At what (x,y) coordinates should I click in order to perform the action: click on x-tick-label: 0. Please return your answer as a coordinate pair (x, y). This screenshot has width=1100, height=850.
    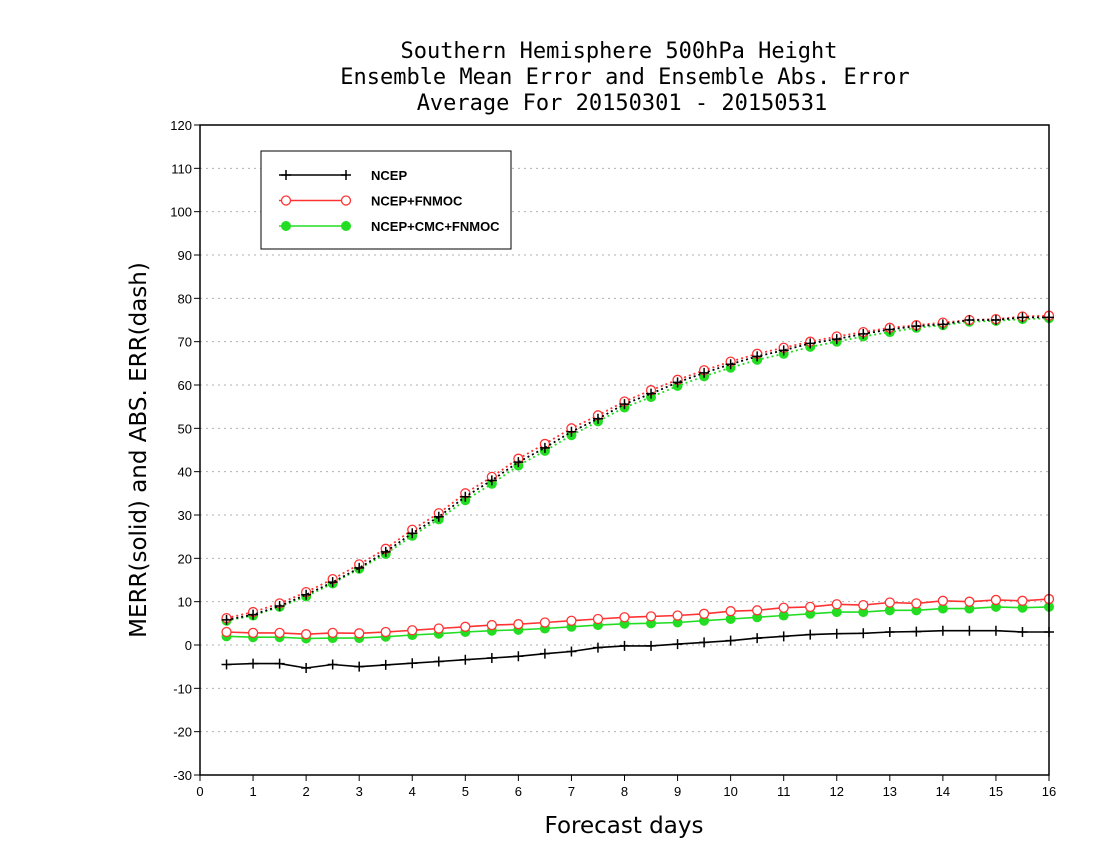
    Looking at the image, I should click on (199, 791).